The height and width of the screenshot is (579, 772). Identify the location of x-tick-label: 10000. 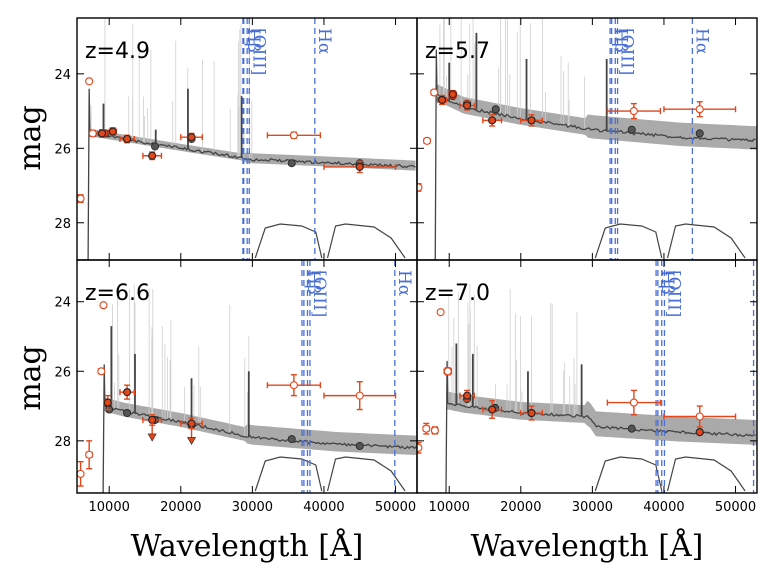
(449, 507).